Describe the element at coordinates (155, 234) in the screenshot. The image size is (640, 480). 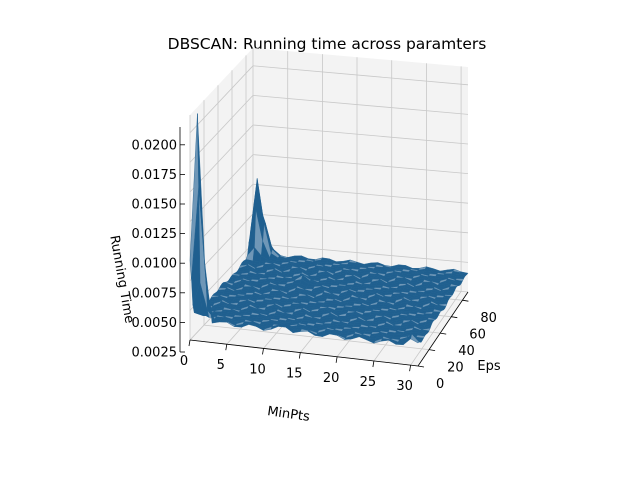
I see `z-tick-label: 0.0125` at that location.